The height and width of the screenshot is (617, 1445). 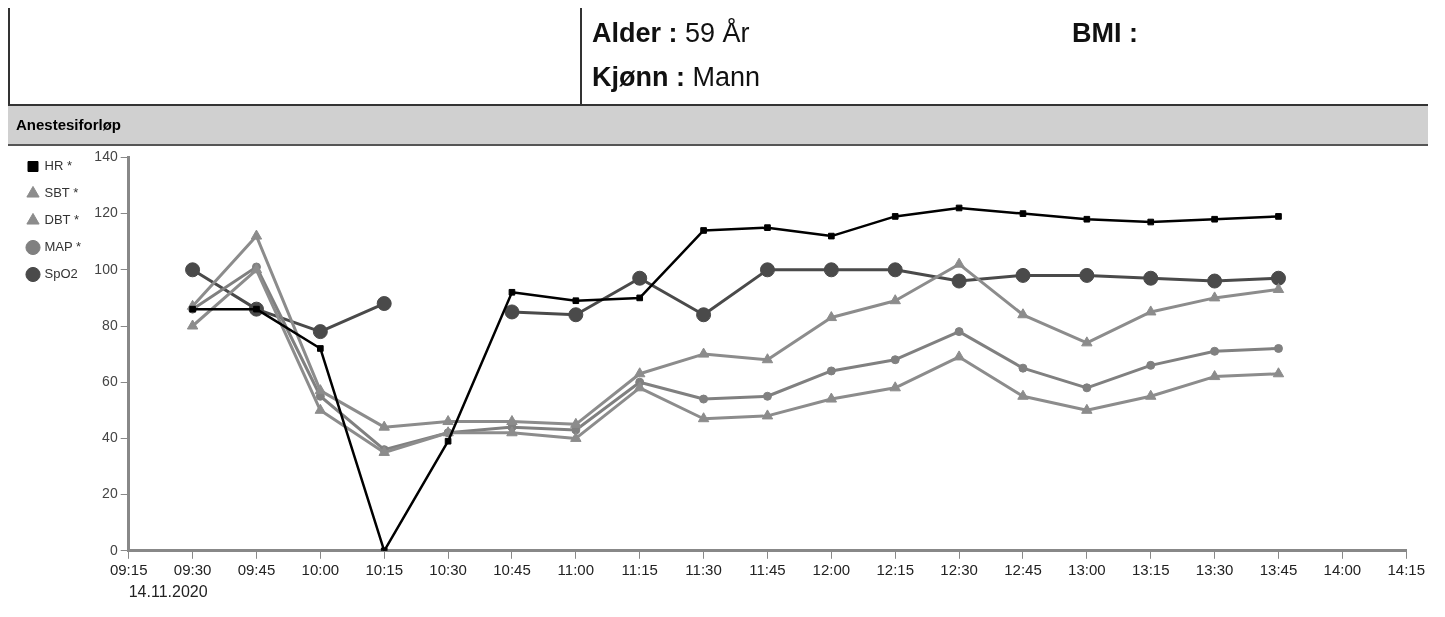 What do you see at coordinates (256, 569) in the screenshot?
I see `x-tick-label: 09:45` at bounding box center [256, 569].